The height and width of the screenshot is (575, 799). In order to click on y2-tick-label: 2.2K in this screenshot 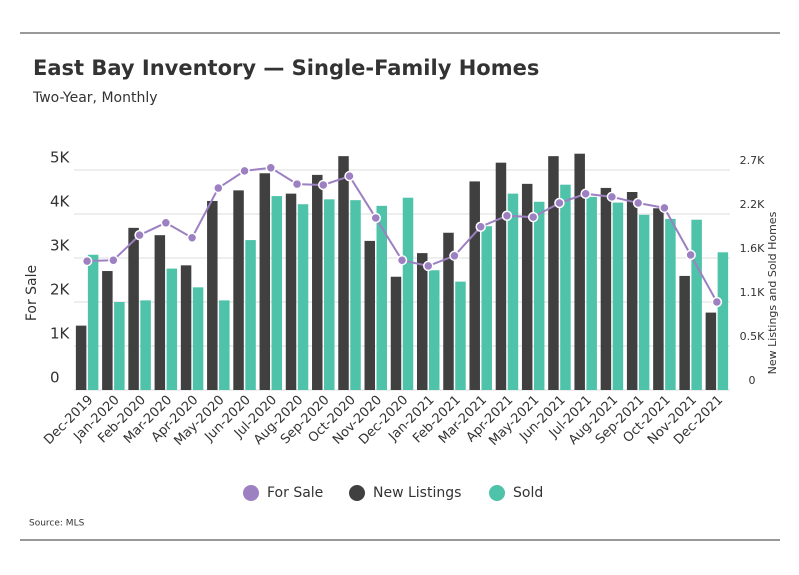, I will do `click(752, 204)`.